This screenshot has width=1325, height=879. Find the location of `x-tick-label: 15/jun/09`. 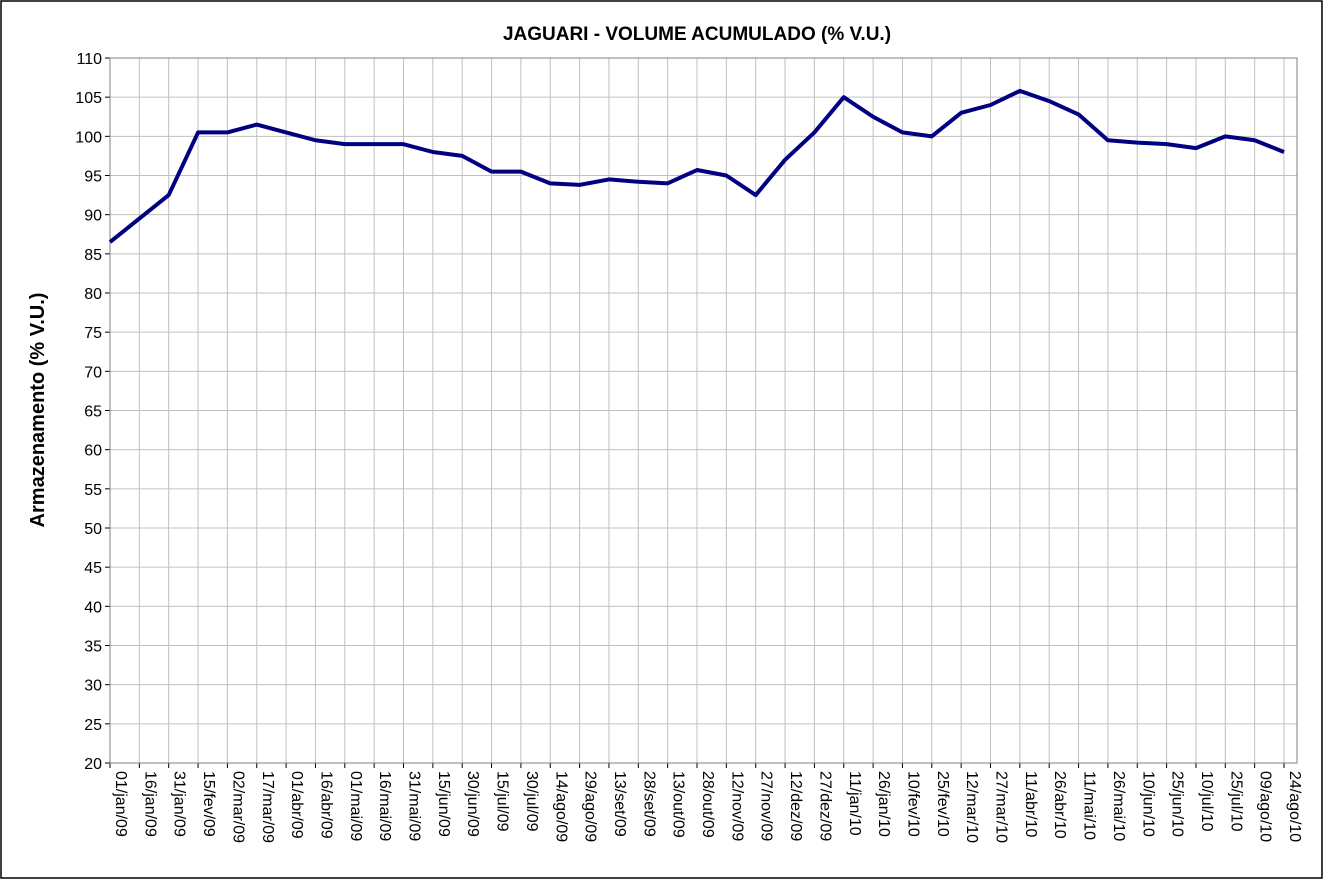

x-tick-label: 15/jun/09 is located at coordinates (443, 804).